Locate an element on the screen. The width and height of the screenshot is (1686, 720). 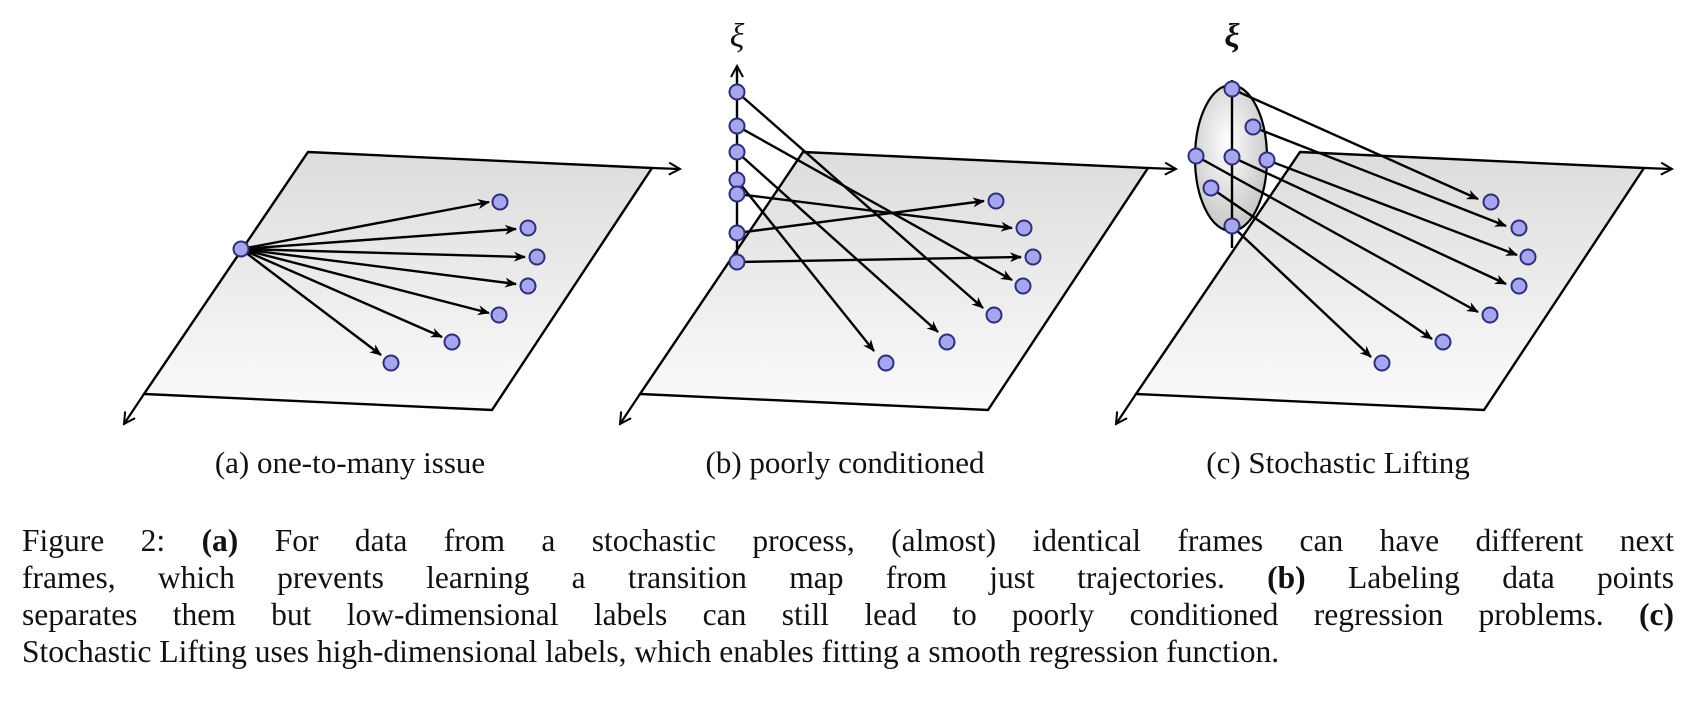
plane-b is located at coordinates (894, 281).